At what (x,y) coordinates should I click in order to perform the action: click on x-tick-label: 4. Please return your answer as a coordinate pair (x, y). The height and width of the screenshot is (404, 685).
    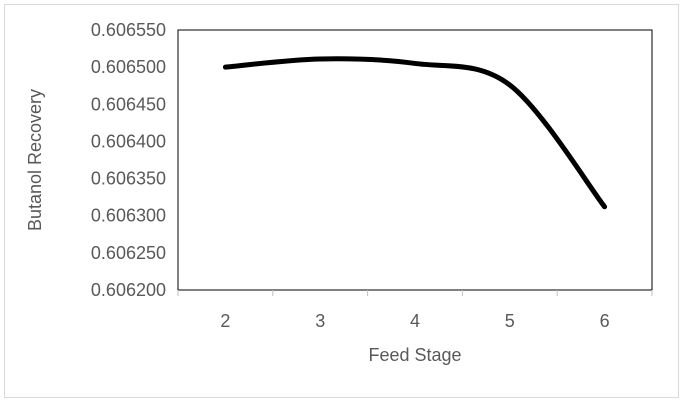
    Looking at the image, I should click on (415, 321).